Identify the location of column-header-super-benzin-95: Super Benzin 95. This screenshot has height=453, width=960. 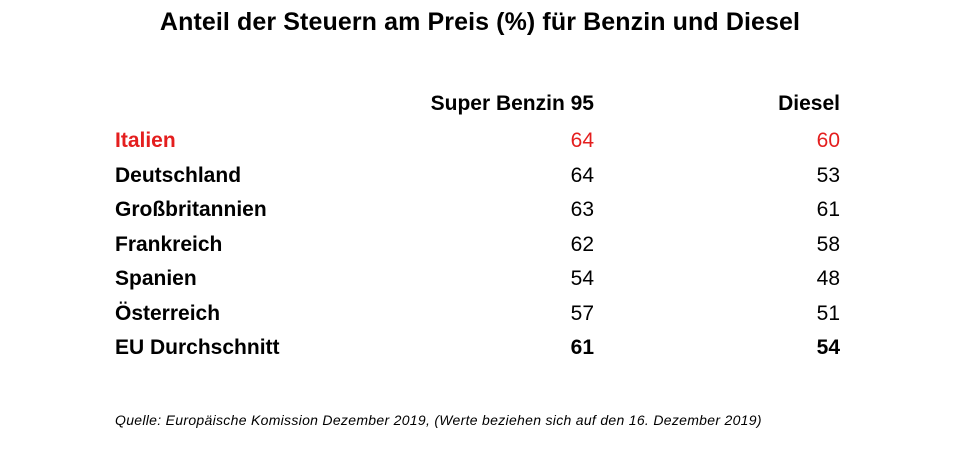
(512, 103).